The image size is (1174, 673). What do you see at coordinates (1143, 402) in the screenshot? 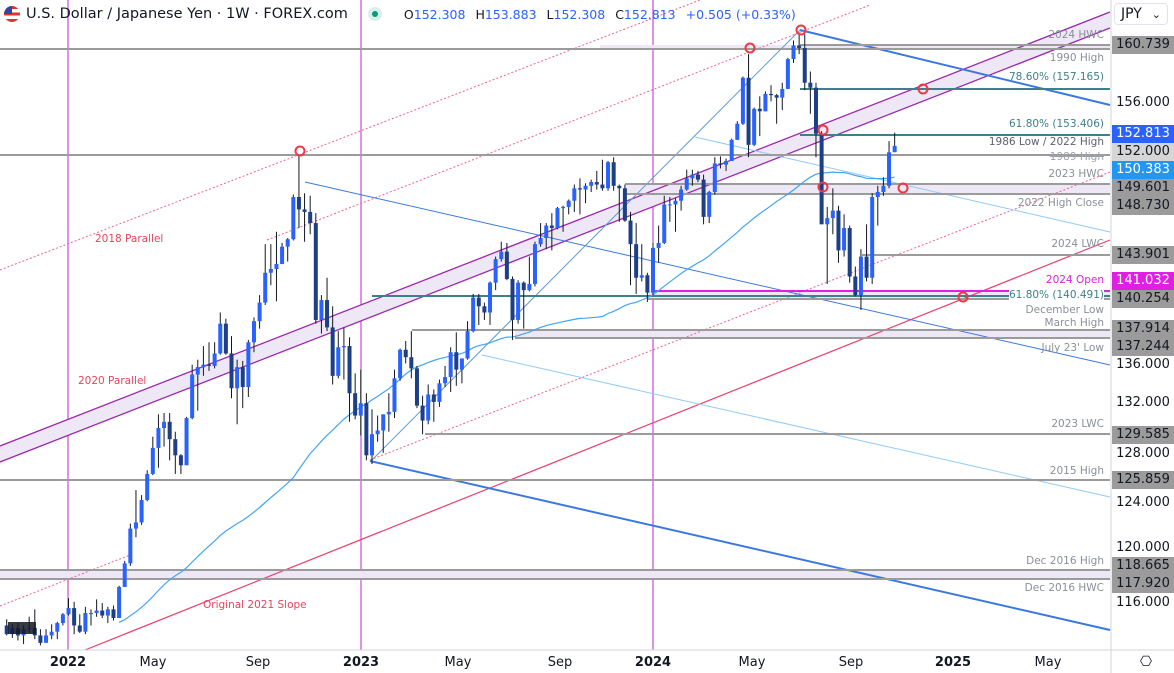
I see `y-tick: 132.000` at bounding box center [1143, 402].